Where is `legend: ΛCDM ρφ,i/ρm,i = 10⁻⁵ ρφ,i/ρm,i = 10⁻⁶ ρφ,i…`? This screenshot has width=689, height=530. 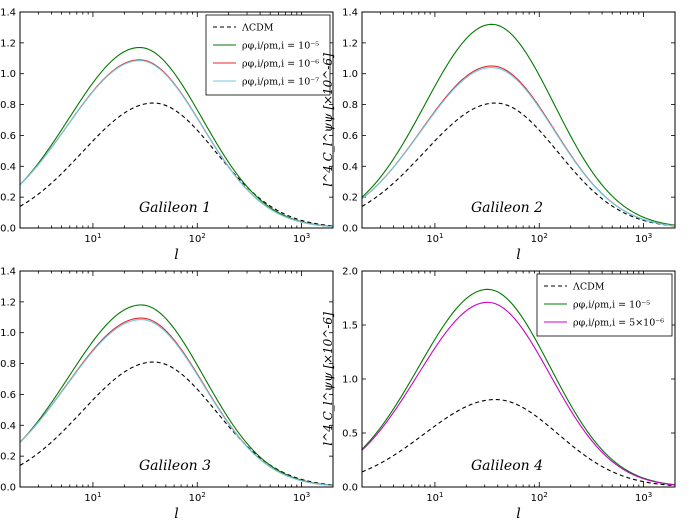 legend: ΛCDM ρφ,i/ρm,i = 10⁻⁵ ρφ,i/ρm,i = 10⁻⁶ ρφ,i… is located at coordinates (268, 55).